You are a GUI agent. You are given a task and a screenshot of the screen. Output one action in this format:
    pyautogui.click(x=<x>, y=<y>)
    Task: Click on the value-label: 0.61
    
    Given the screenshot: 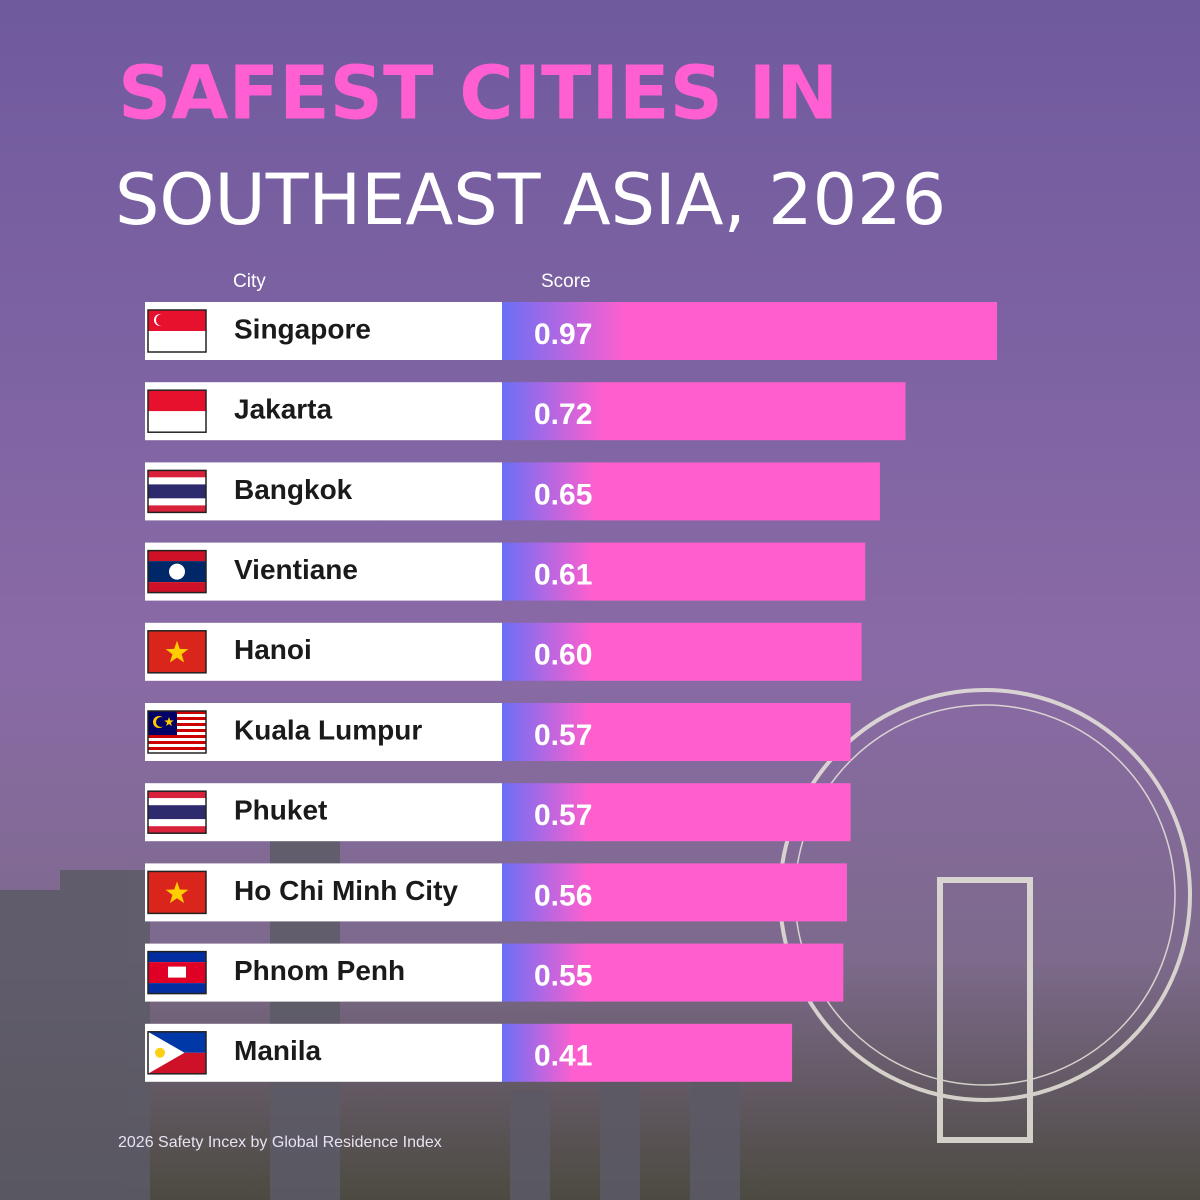 What is the action you would take?
    pyautogui.click(x=563, y=575)
    